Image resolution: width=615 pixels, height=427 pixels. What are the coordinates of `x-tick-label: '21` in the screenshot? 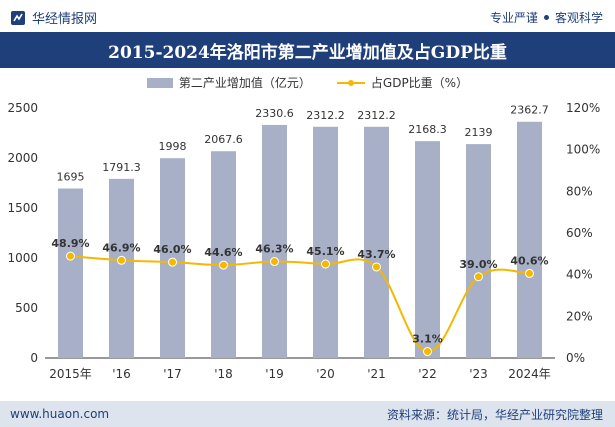 It's located at (376, 374).